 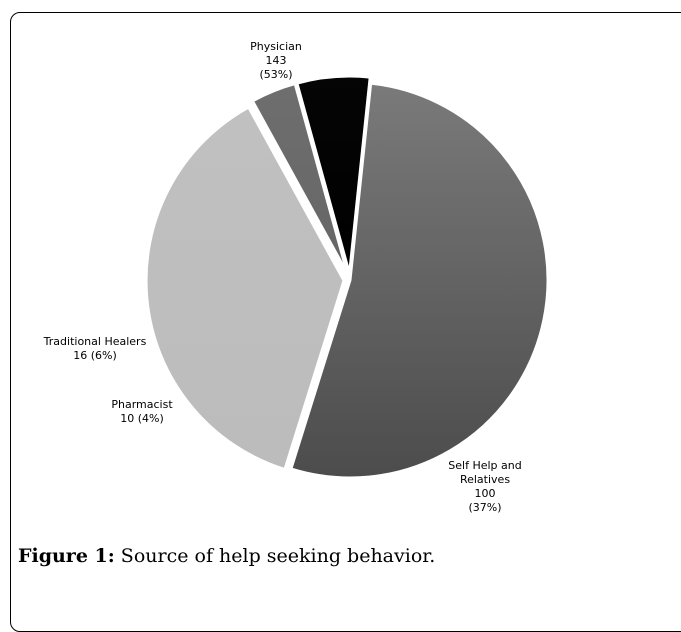 I want to click on pie-label-line: 16 (6%), so click(x=95, y=355).